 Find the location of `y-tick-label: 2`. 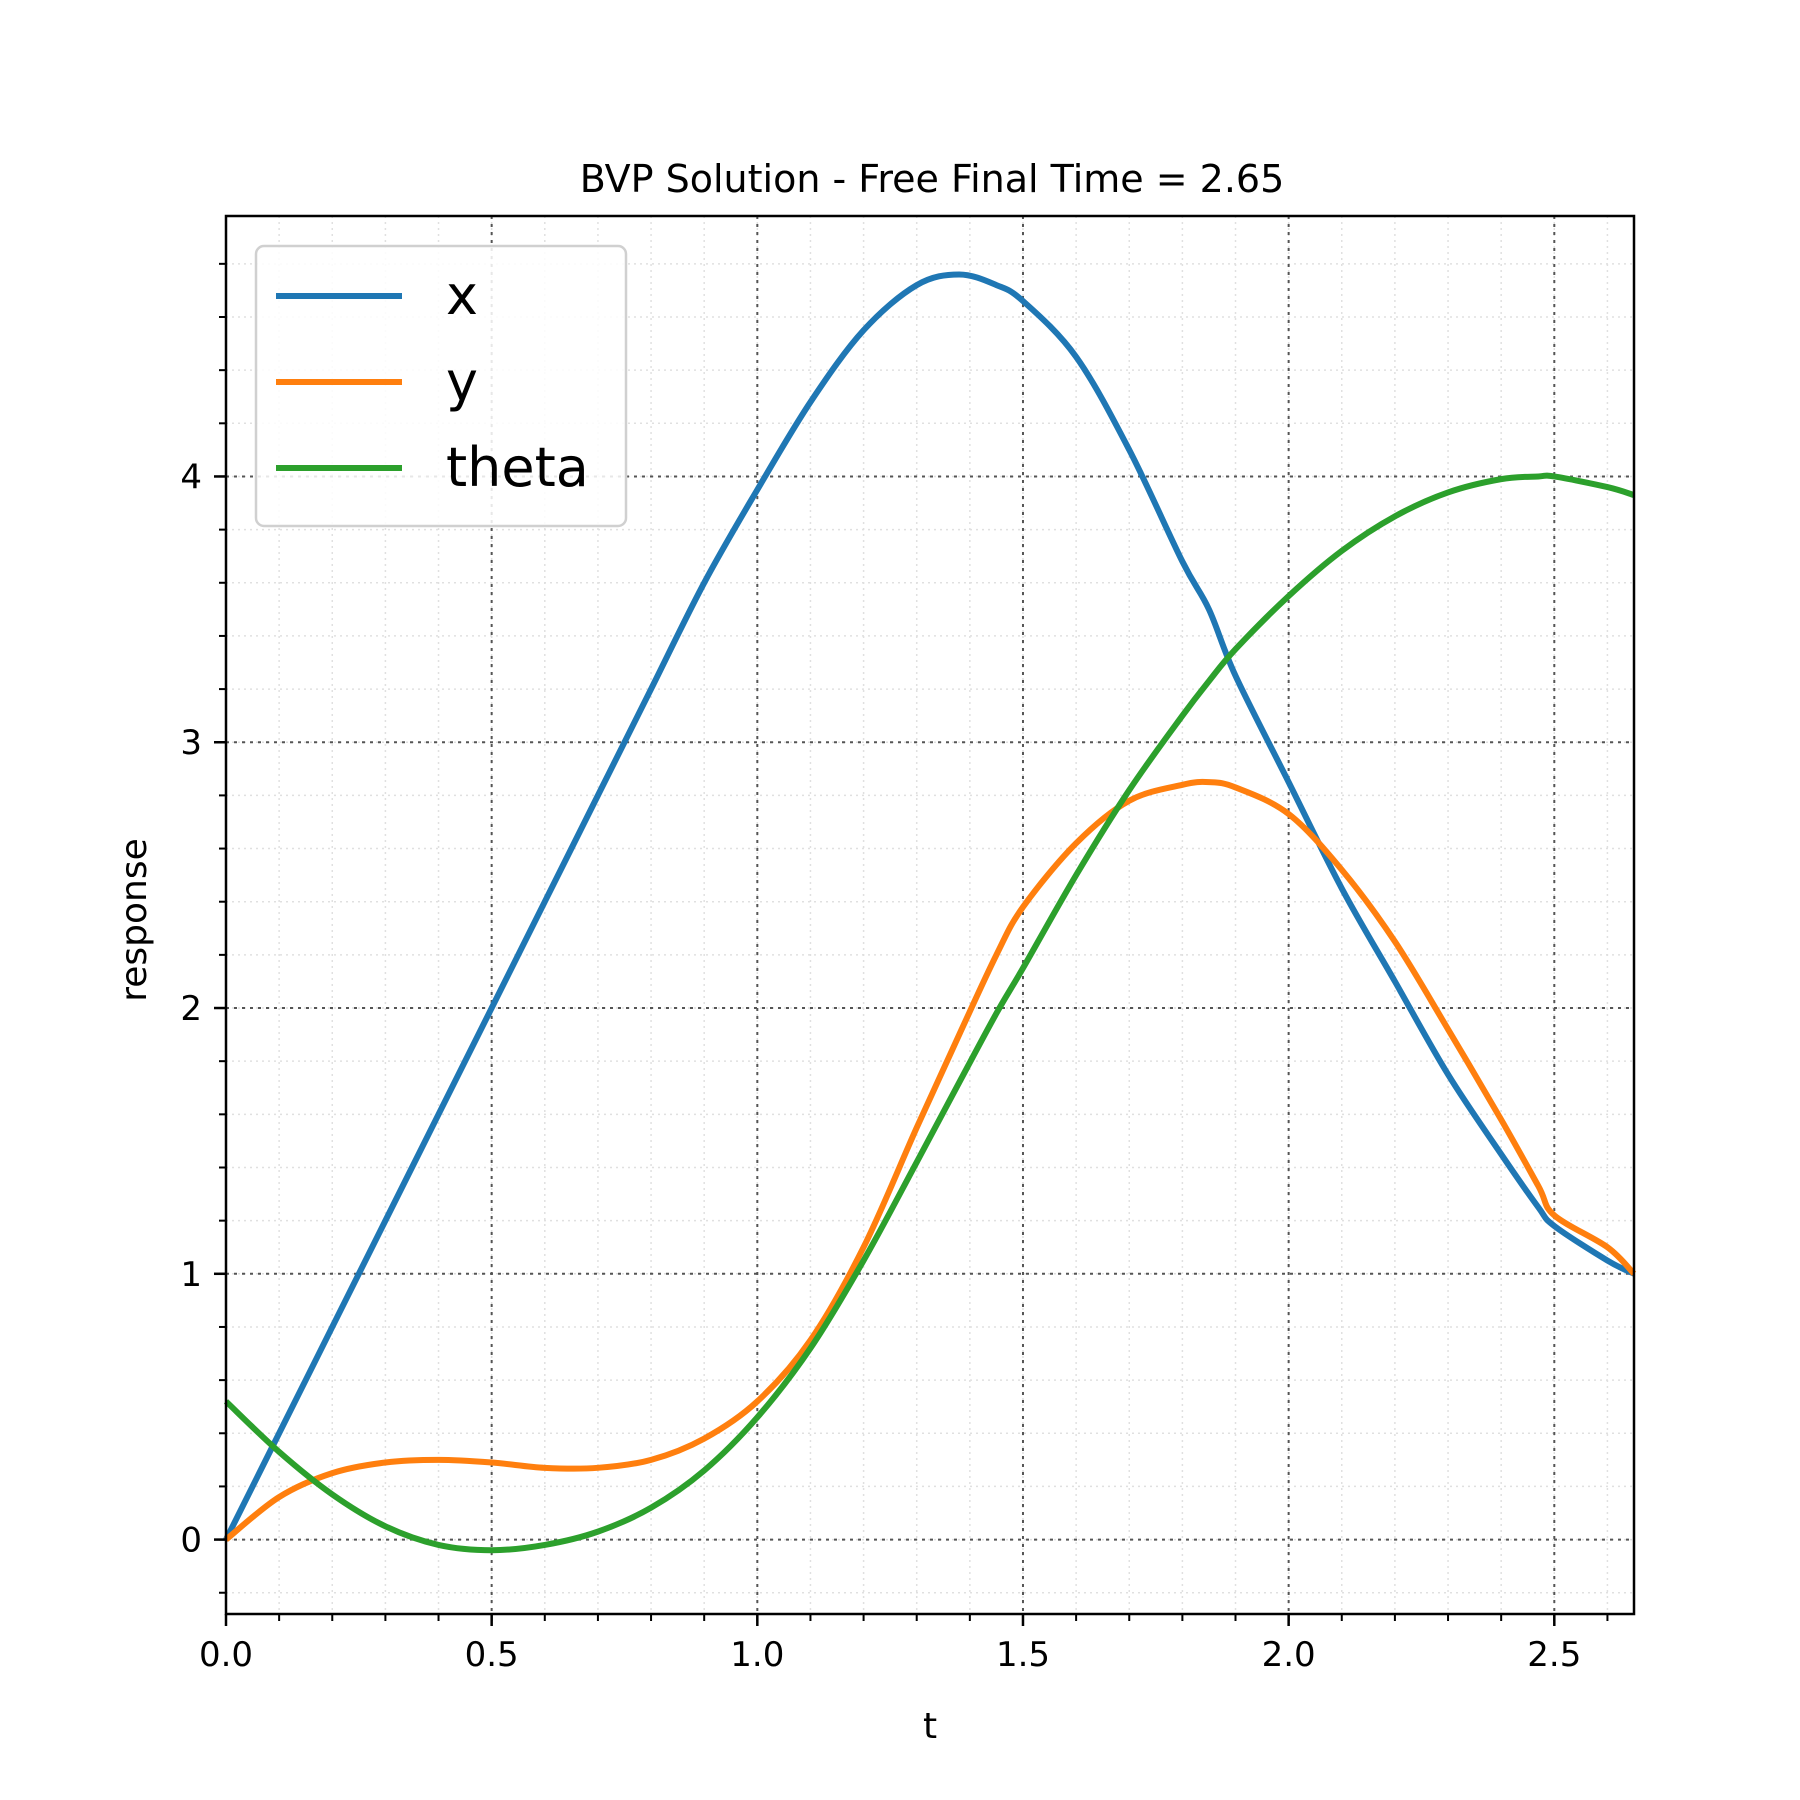

y-tick-label: 2 is located at coordinates (191, 1009).